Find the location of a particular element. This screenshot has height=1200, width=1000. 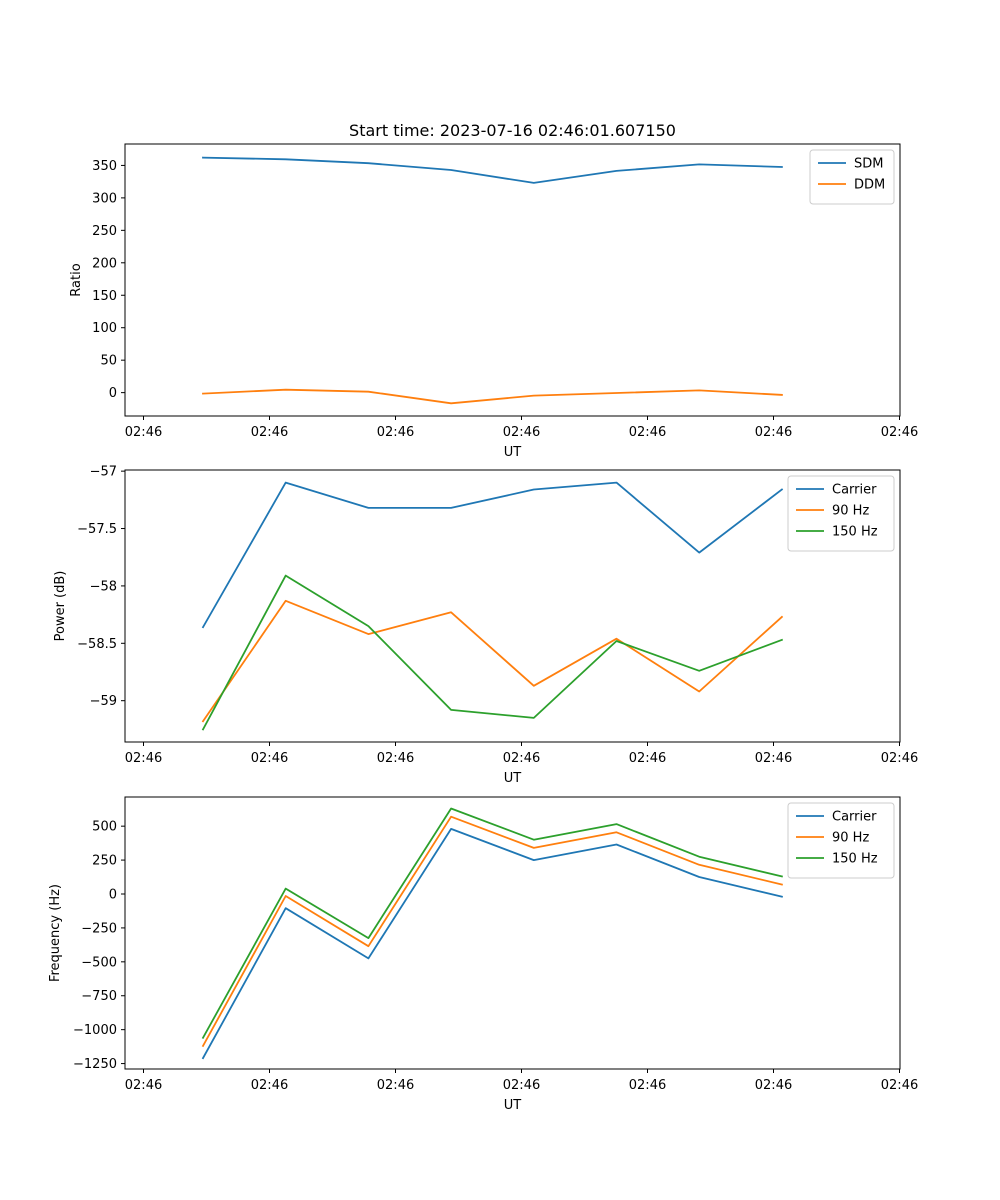

y-tick-label: −500 is located at coordinates (99, 962).